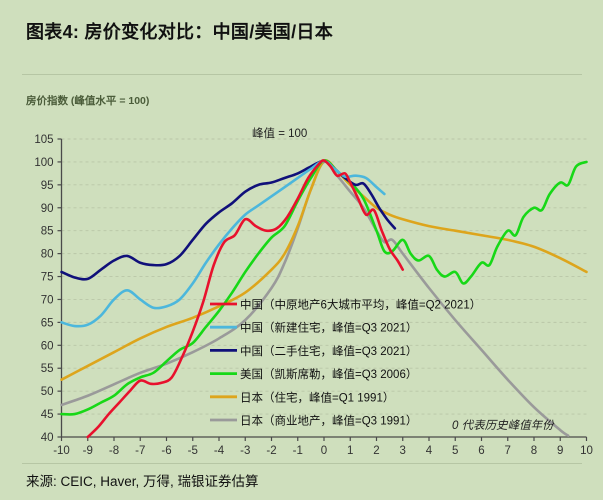  I want to click on legend-label-3: 美国（凯斯席勒，峰值=Q3 2006）, so click(328, 374).